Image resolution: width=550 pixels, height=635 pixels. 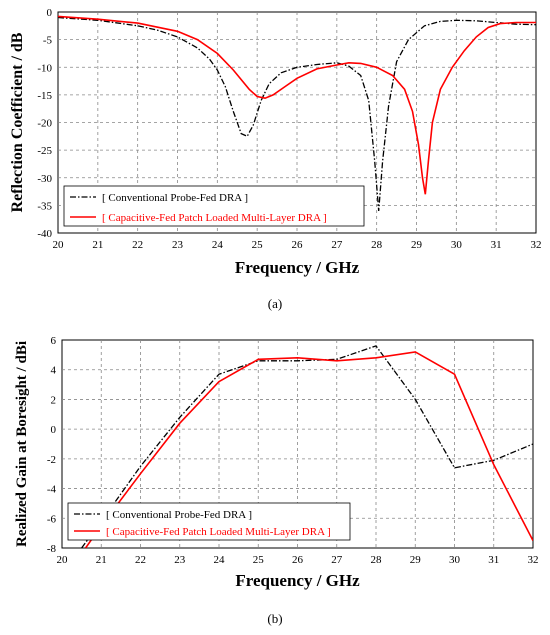 What do you see at coordinates (274, 618) in the screenshot?
I see `panel-b-label: (b)` at bounding box center [274, 618].